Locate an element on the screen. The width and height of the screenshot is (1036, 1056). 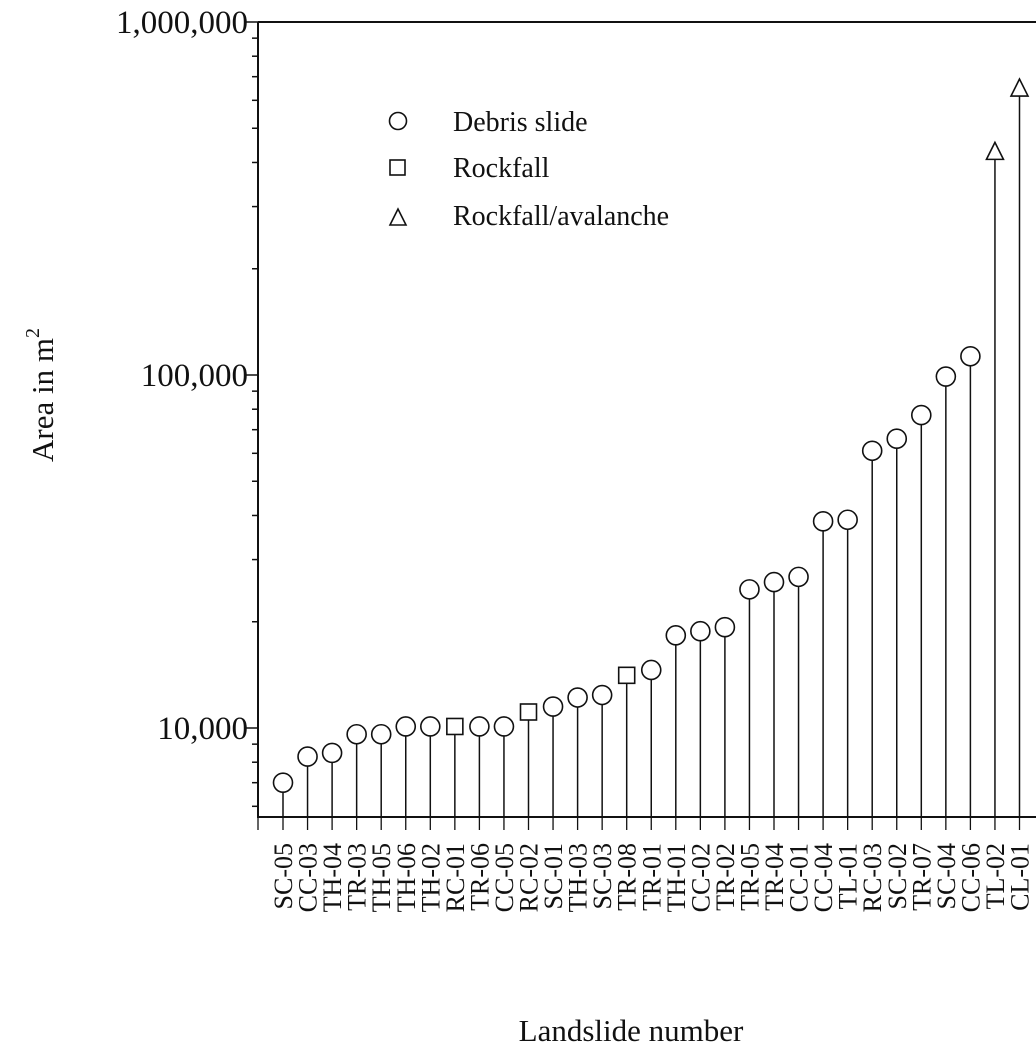
x-category-label: TR-08 is located at coordinates (627, 877).